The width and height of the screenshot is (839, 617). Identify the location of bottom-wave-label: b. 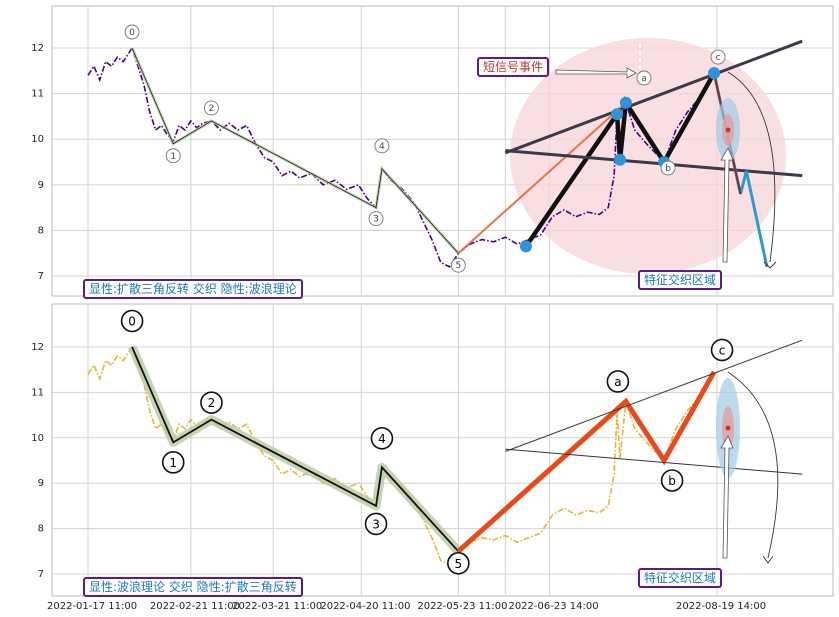
(672, 481).